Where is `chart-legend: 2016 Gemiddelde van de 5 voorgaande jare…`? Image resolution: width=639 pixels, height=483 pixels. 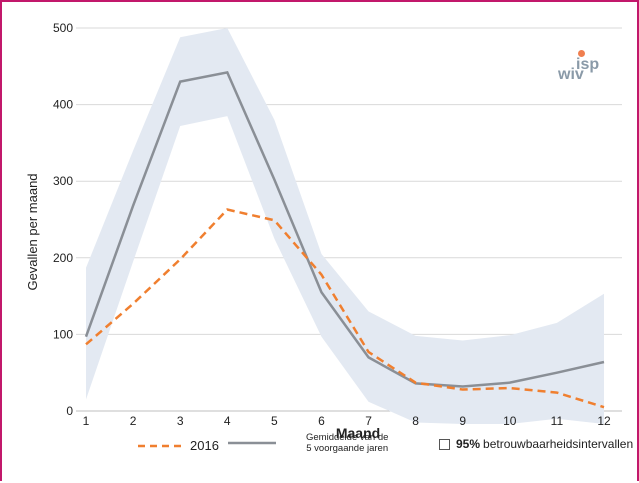
chart-legend: 2016 Gemiddelde van de 5 voorgaande jare… is located at coordinates (319, 457).